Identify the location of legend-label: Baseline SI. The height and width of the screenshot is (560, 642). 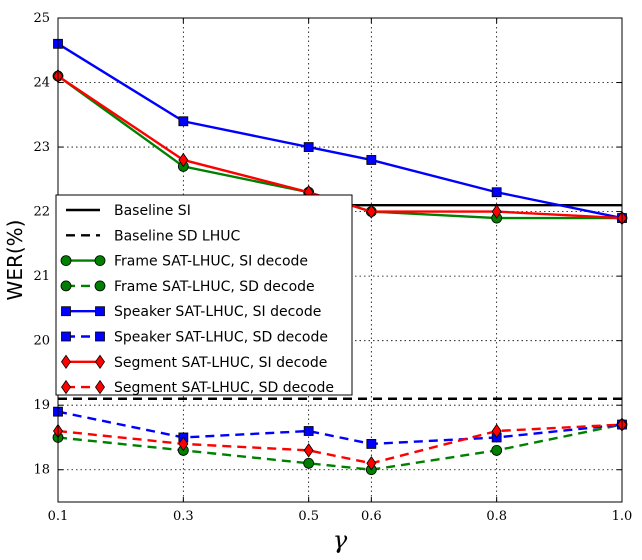
(152, 211).